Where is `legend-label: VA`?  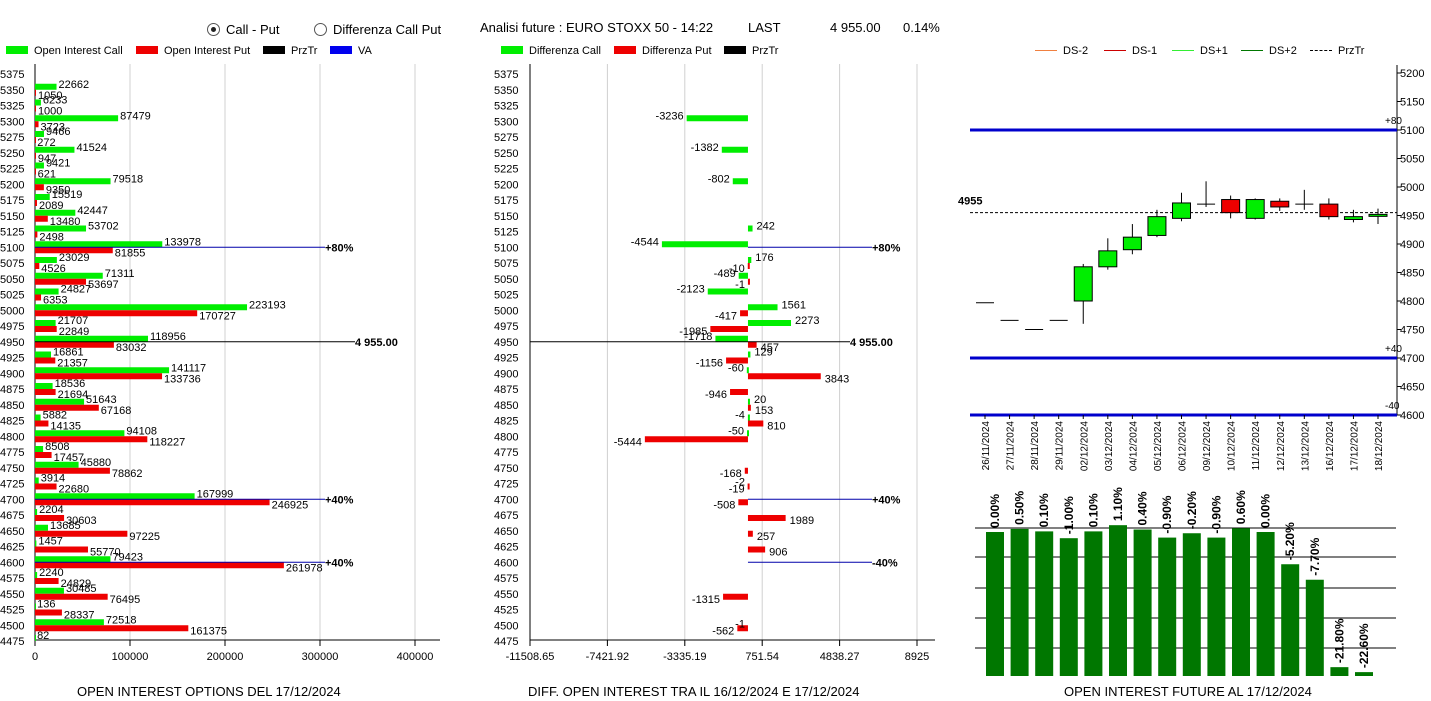
legend-label: VA is located at coordinates (365, 51).